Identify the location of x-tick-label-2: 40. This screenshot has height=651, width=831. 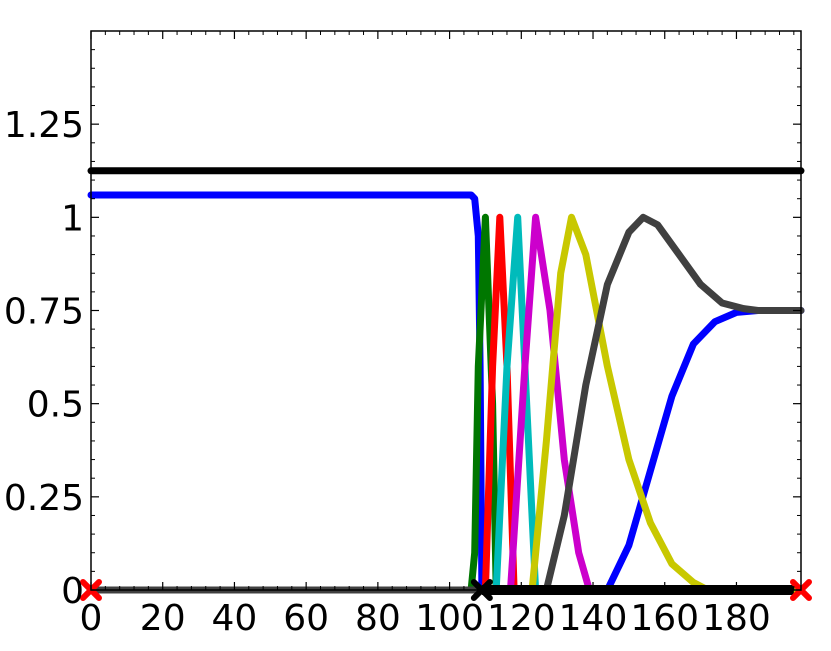
(235, 618).